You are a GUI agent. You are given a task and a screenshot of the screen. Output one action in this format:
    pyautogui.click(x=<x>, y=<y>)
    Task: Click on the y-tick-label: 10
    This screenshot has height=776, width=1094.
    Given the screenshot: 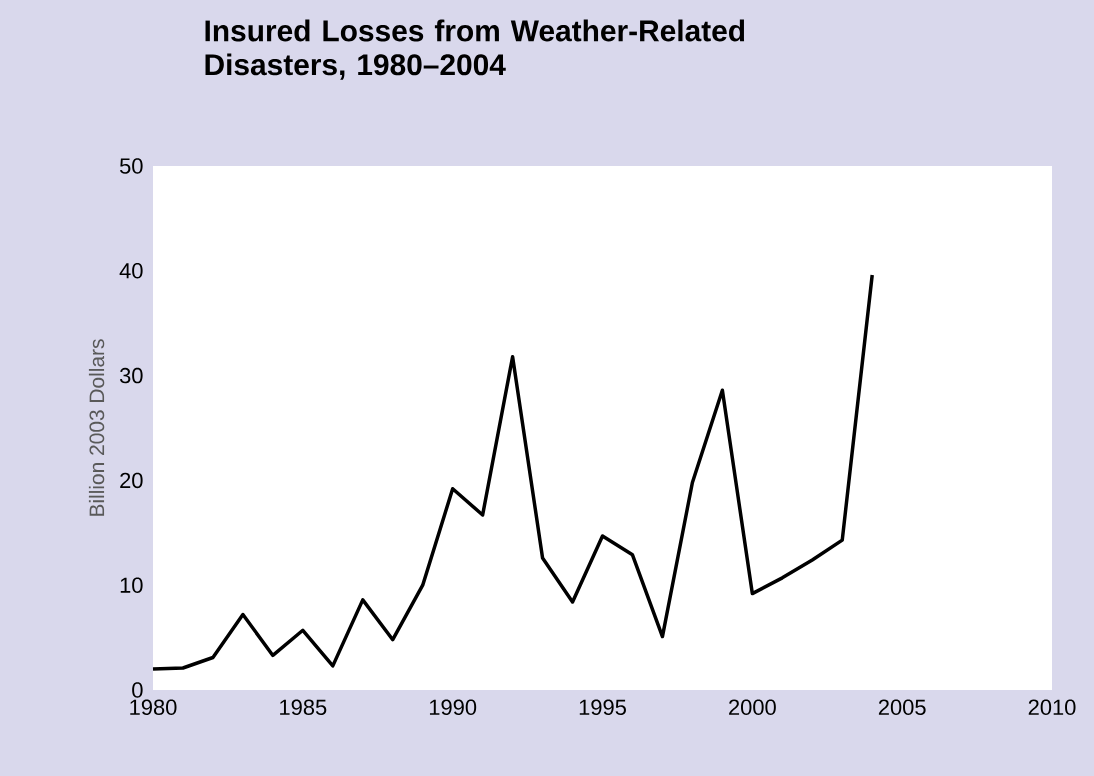 What is the action you would take?
    pyautogui.click(x=131, y=585)
    